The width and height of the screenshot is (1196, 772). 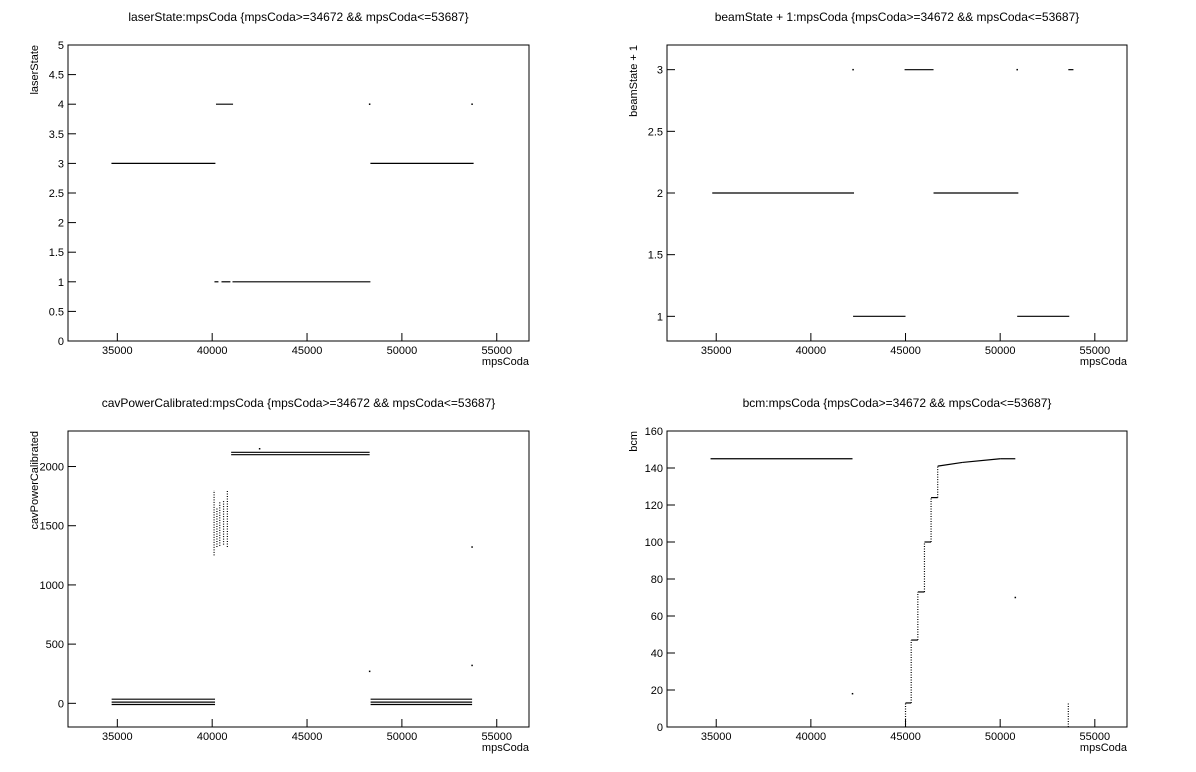 I want to click on y-tick-label: 120, so click(x=654, y=506).